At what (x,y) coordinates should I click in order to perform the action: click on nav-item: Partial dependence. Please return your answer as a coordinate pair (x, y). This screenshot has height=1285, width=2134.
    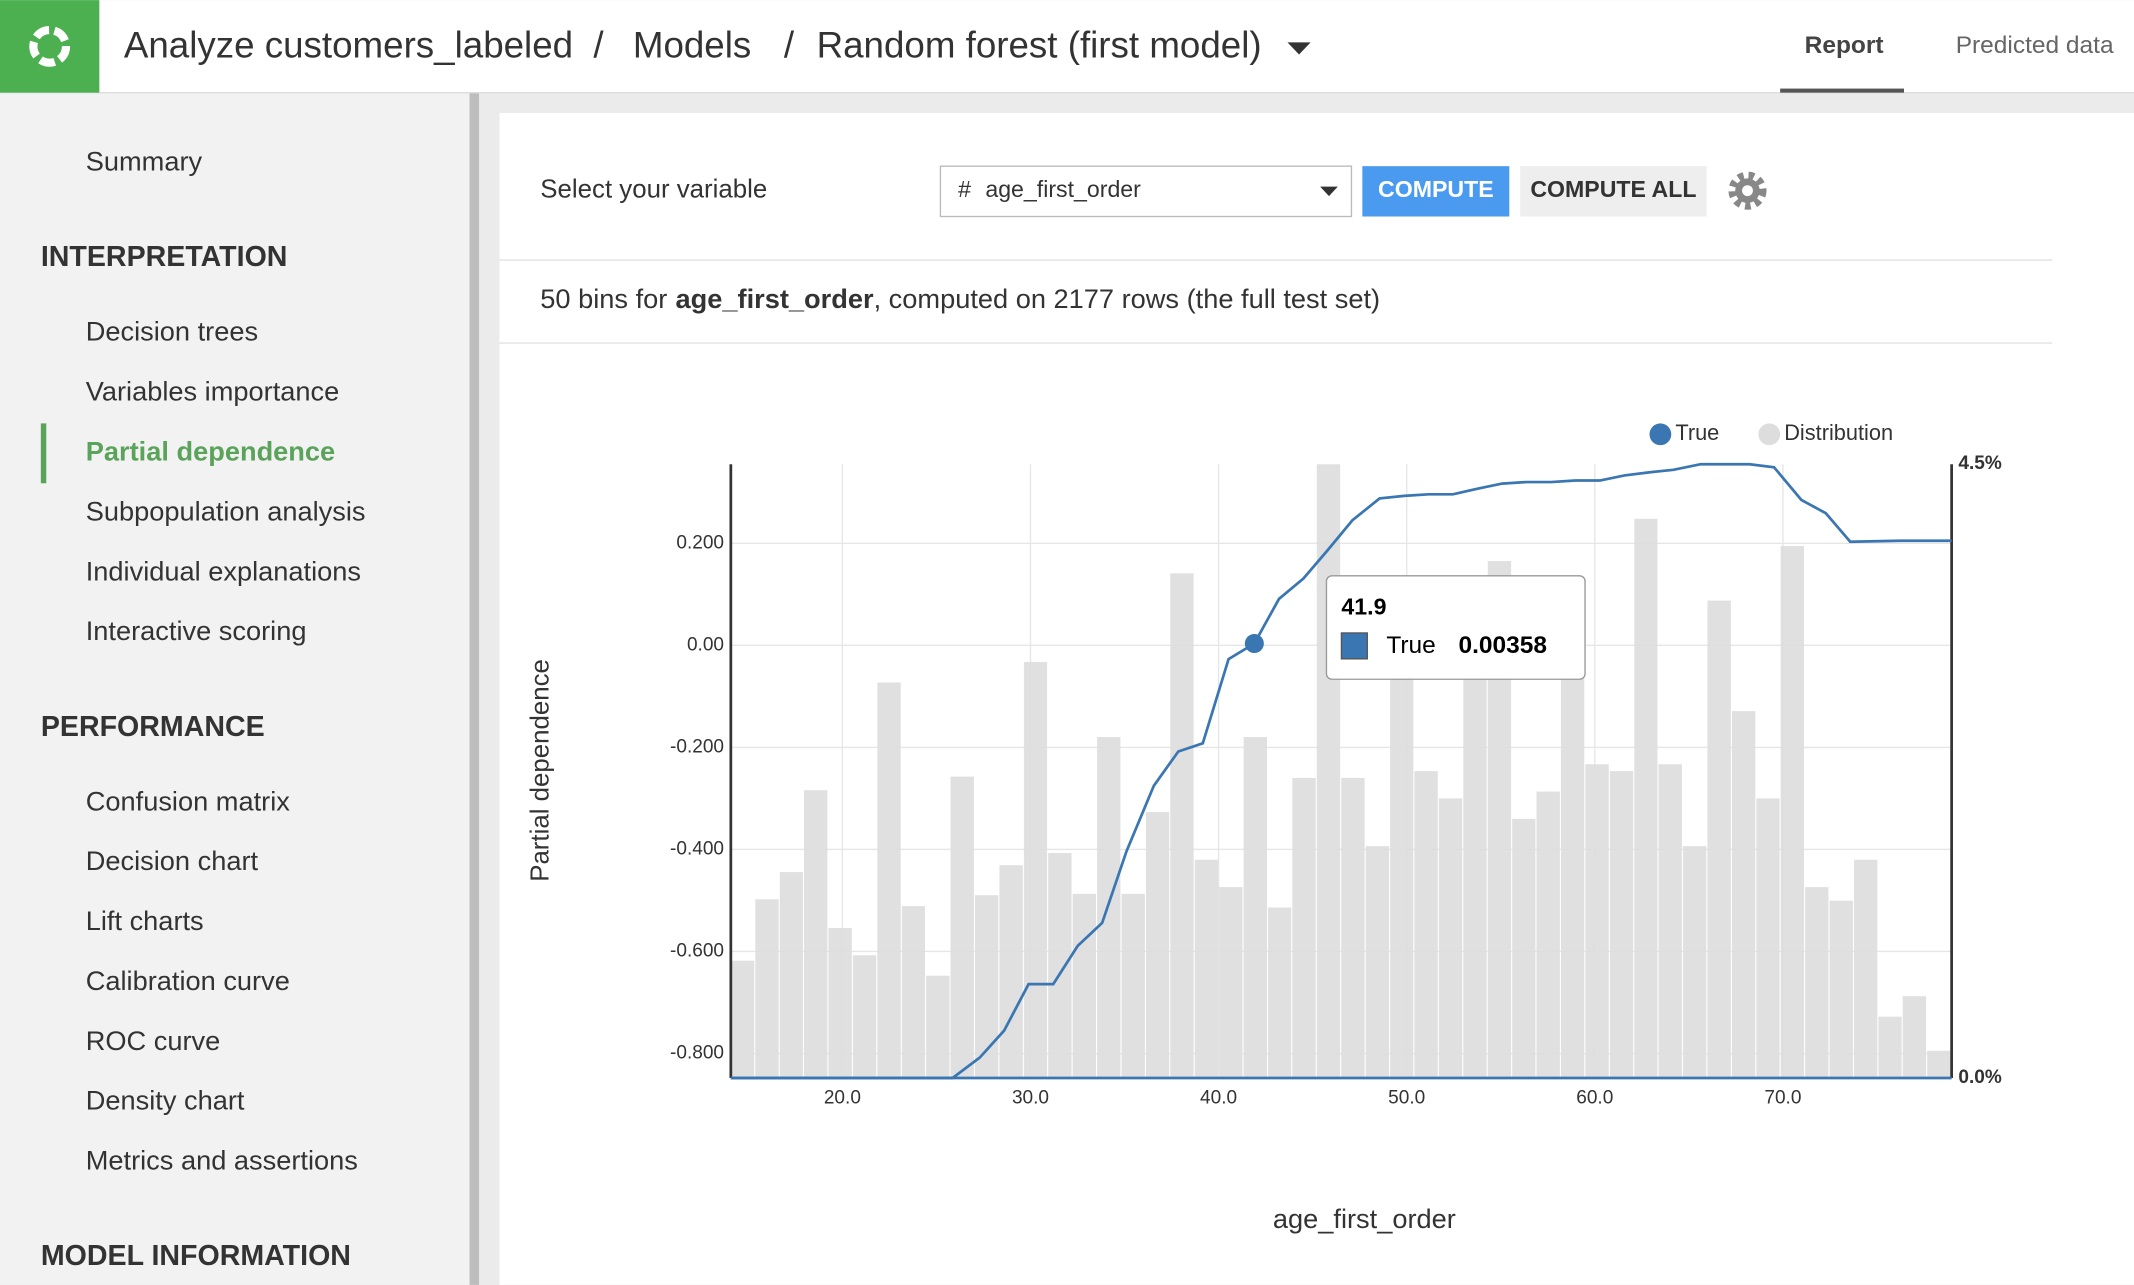
    Looking at the image, I should click on (210, 451).